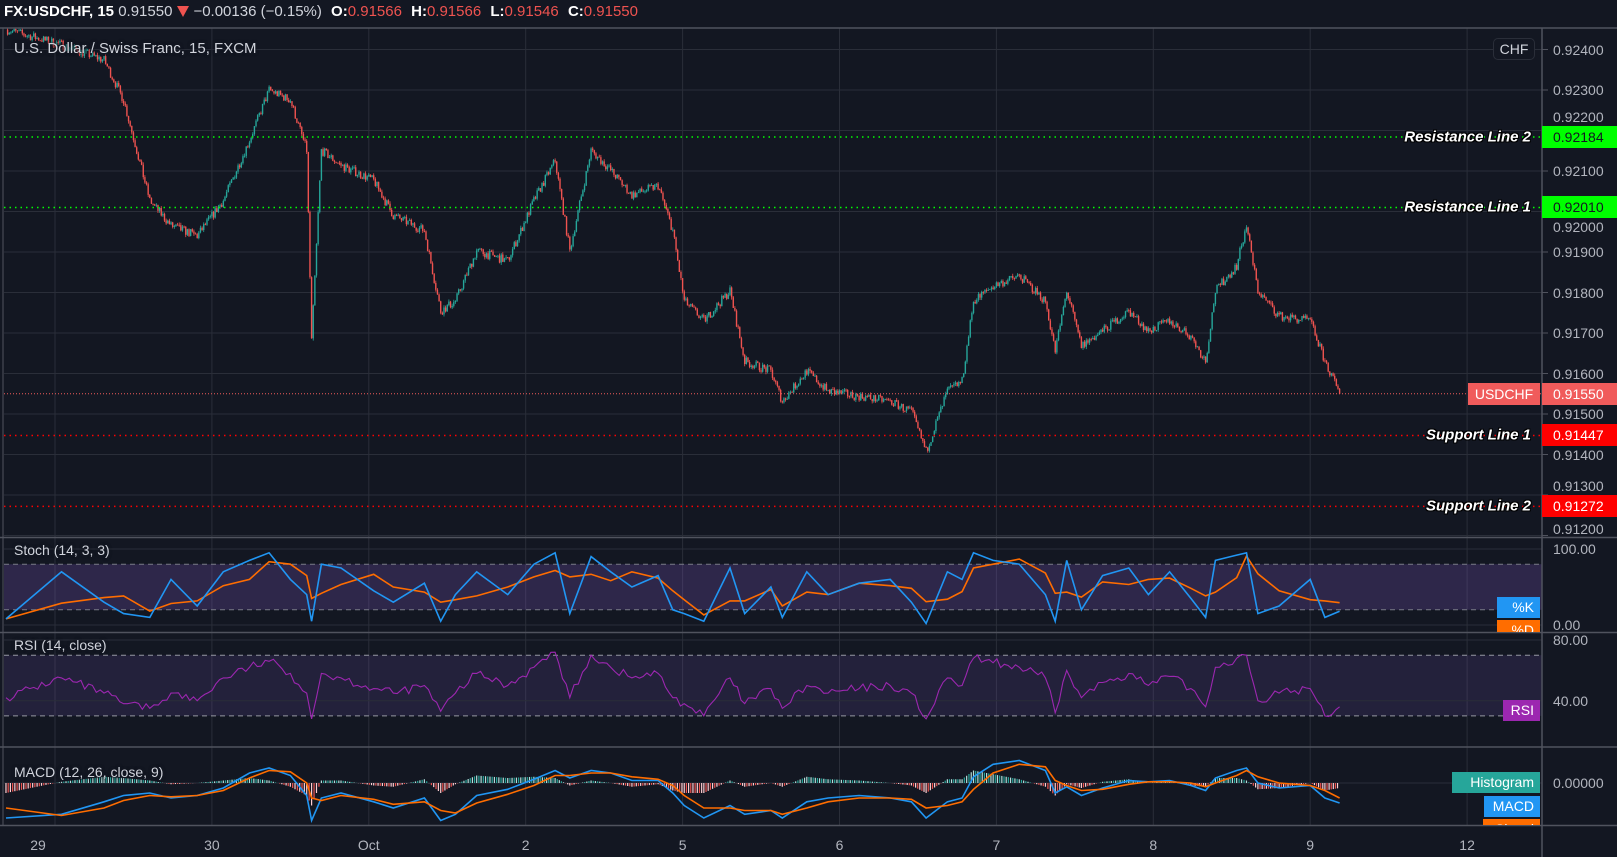 Image resolution: width=1617 pixels, height=857 pixels. I want to click on price-axis-label: 0.91900, so click(1578, 252).